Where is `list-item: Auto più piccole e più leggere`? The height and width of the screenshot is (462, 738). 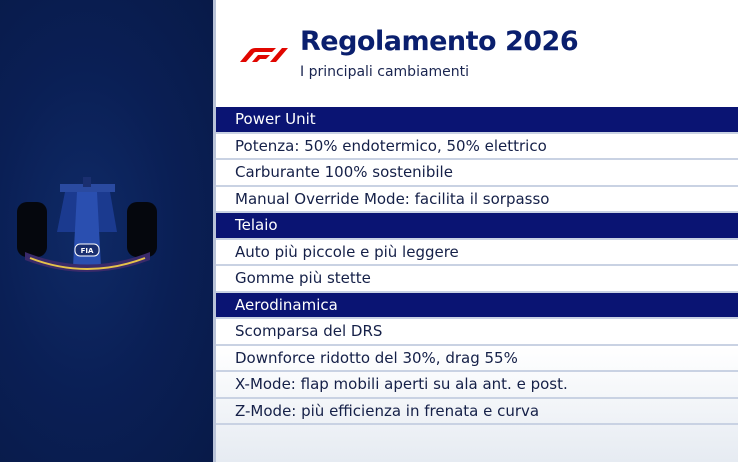 list-item: Auto più piccole e più leggere is located at coordinates (477, 253).